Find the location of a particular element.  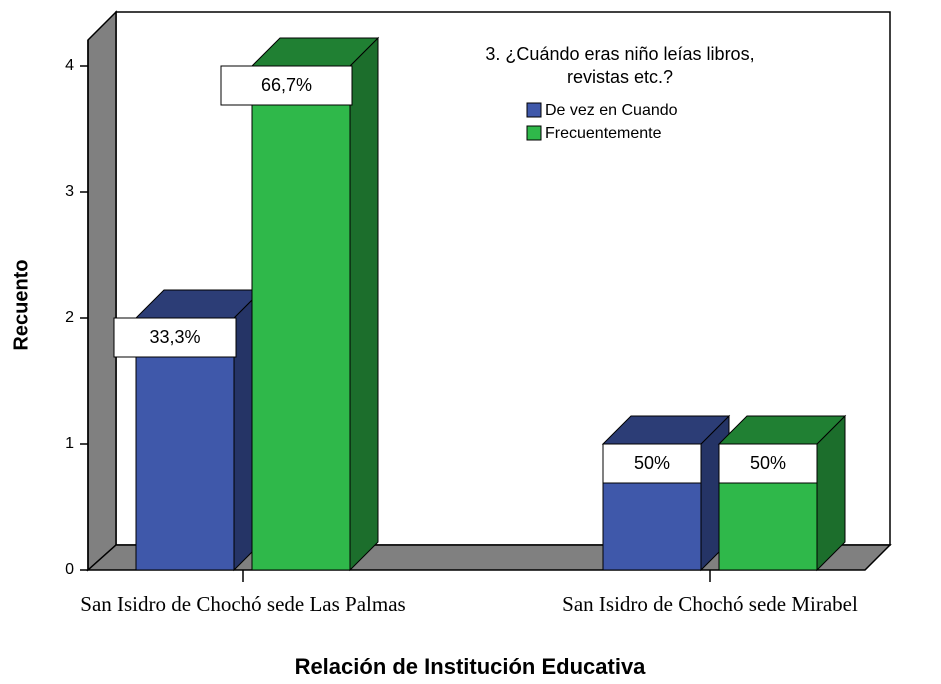

legend-title: 3. ¿Cuándo eras niño leías libros, is located at coordinates (619, 54).